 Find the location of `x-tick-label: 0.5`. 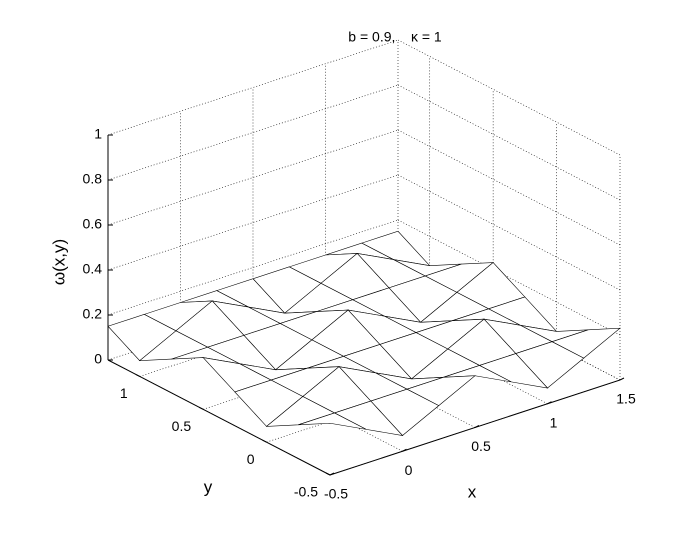

x-tick-label: 0.5 is located at coordinates (481, 446).